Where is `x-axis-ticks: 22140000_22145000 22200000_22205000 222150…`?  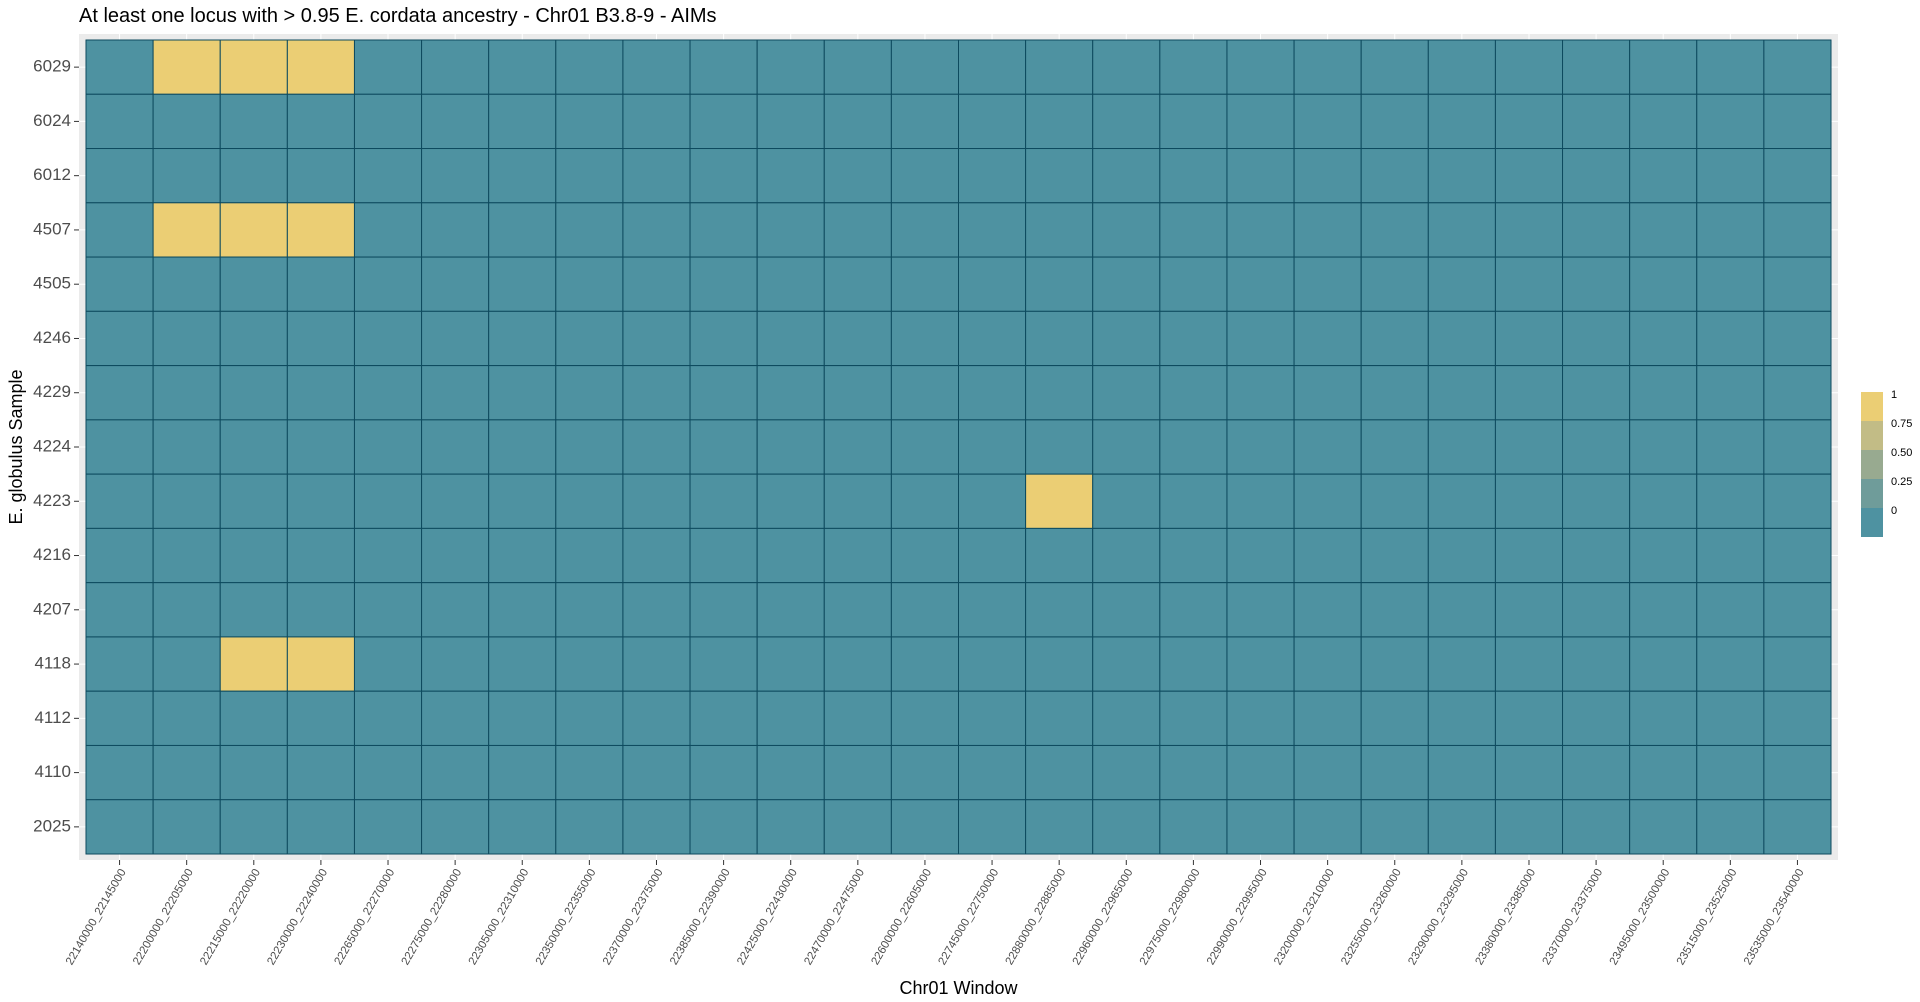 x-axis-ticks: 22140000_22145000 22200000_22205000 222150… is located at coordinates (935, 913).